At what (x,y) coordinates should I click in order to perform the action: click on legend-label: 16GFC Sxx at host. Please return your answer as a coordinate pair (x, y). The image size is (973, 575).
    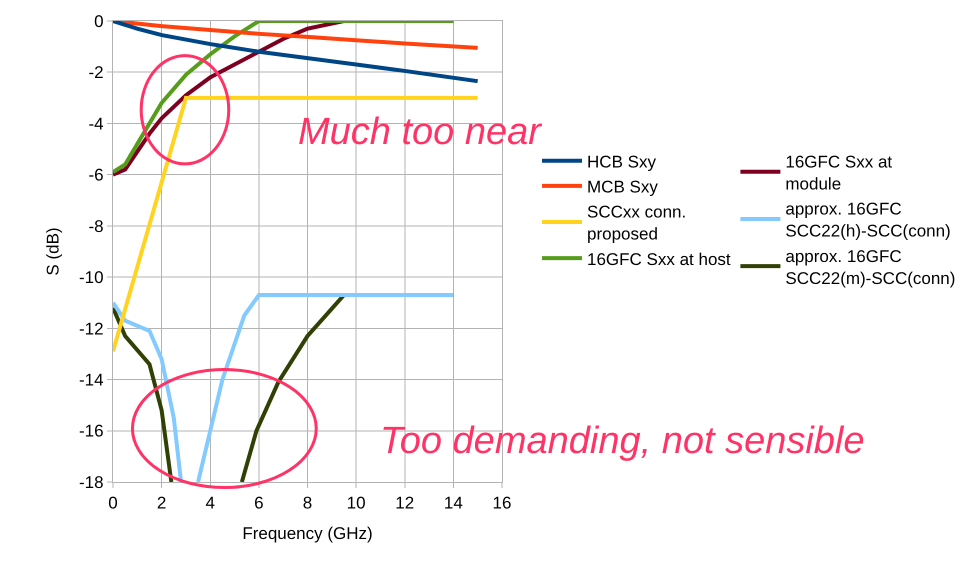
    Looking at the image, I should click on (659, 259).